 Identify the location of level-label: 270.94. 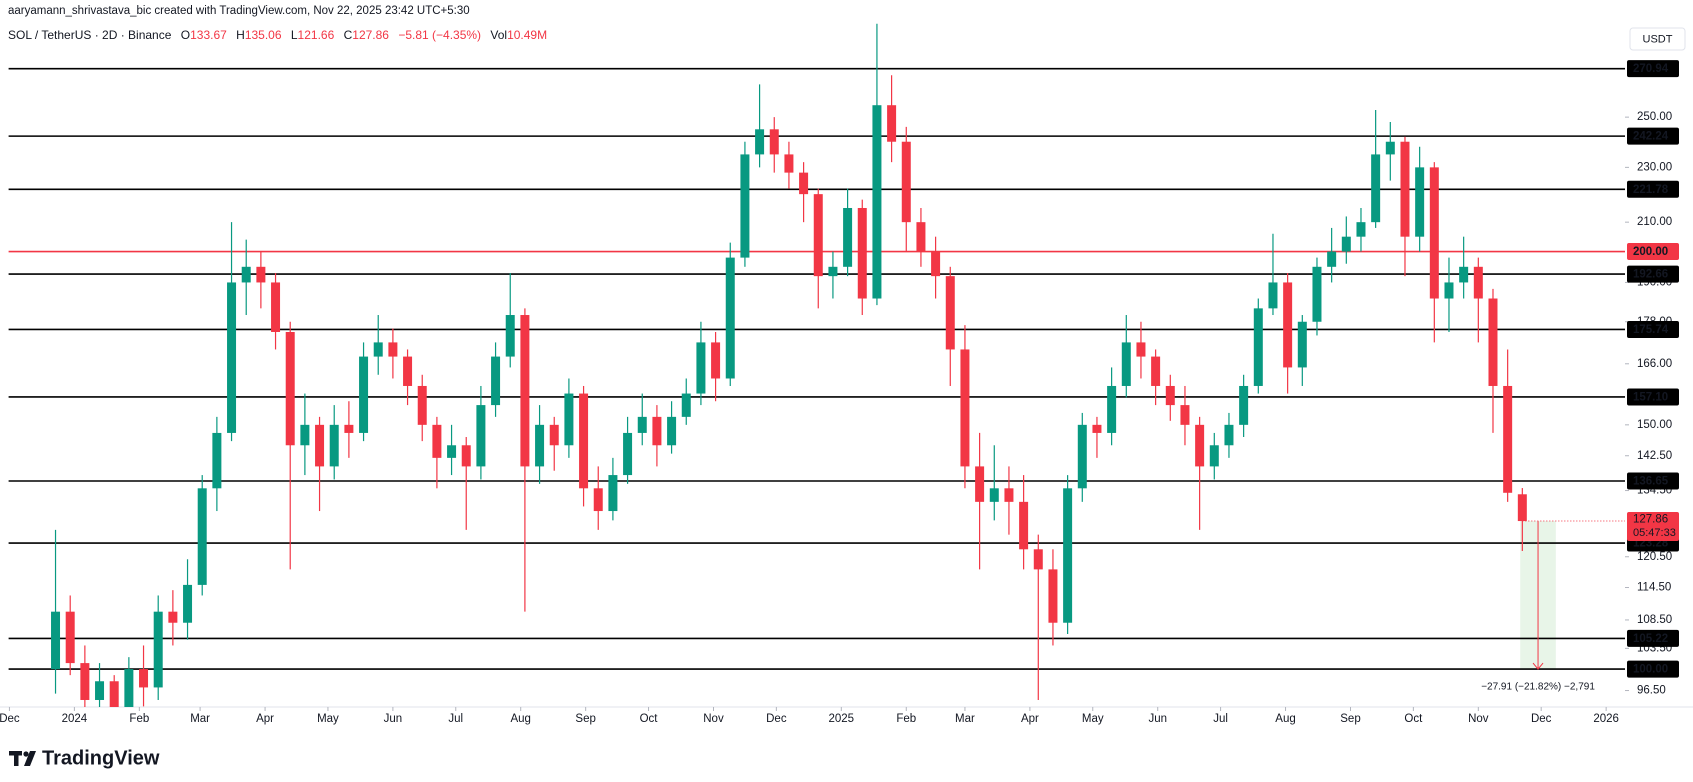
(1651, 69).